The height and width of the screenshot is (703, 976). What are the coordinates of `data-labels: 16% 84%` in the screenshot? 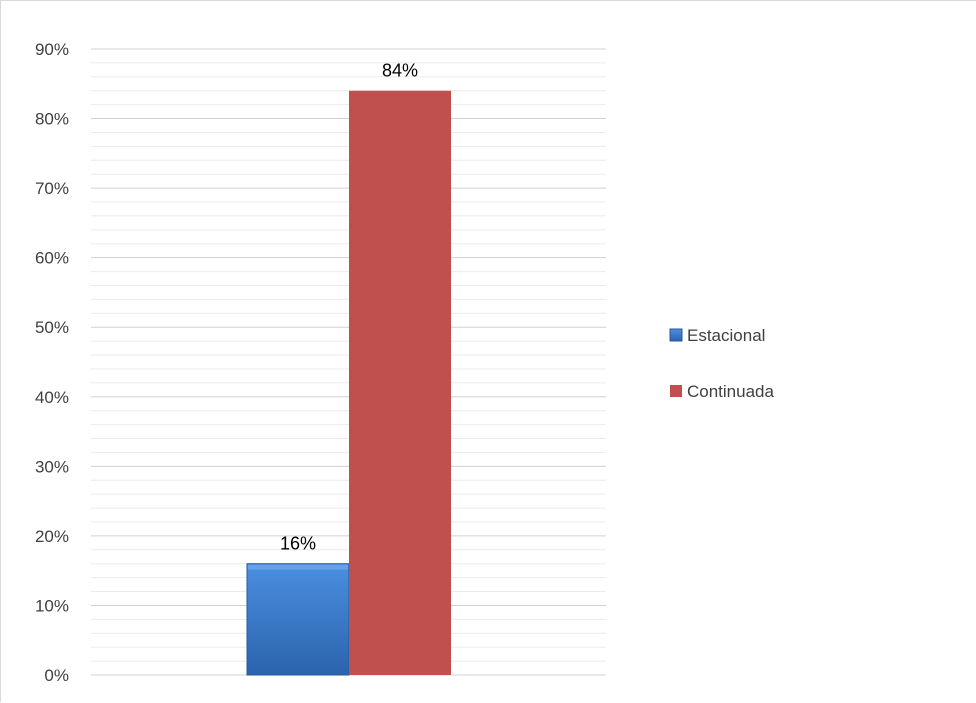 It's located at (349, 307).